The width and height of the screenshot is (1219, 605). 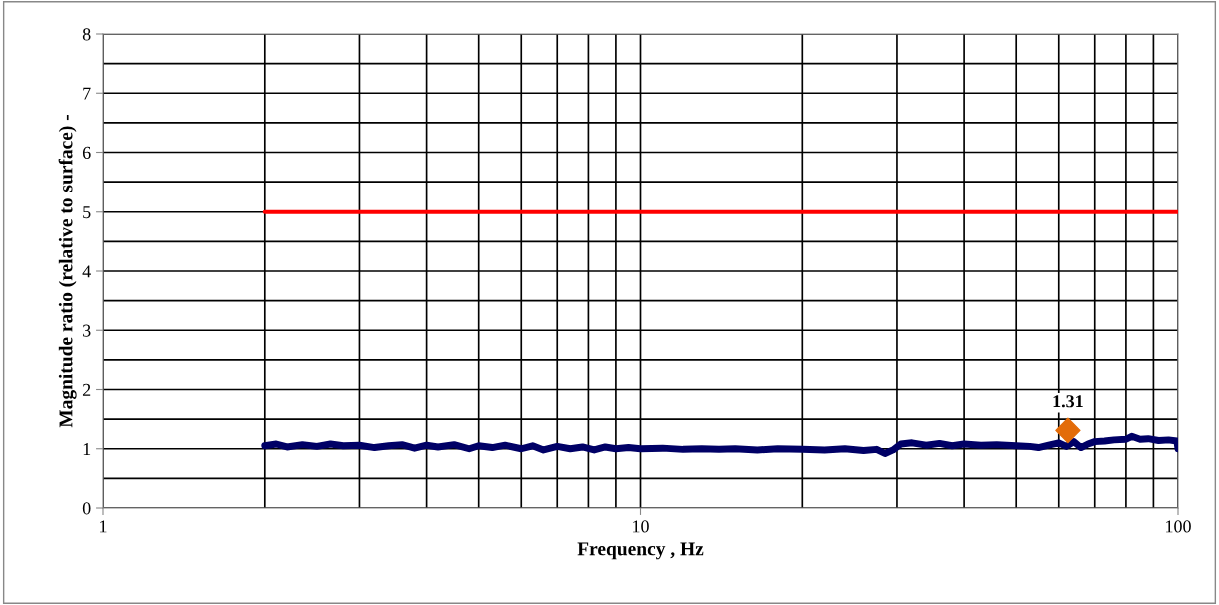 What do you see at coordinates (640, 551) in the screenshot?
I see `x-axis-title: Frequency , Hz` at bounding box center [640, 551].